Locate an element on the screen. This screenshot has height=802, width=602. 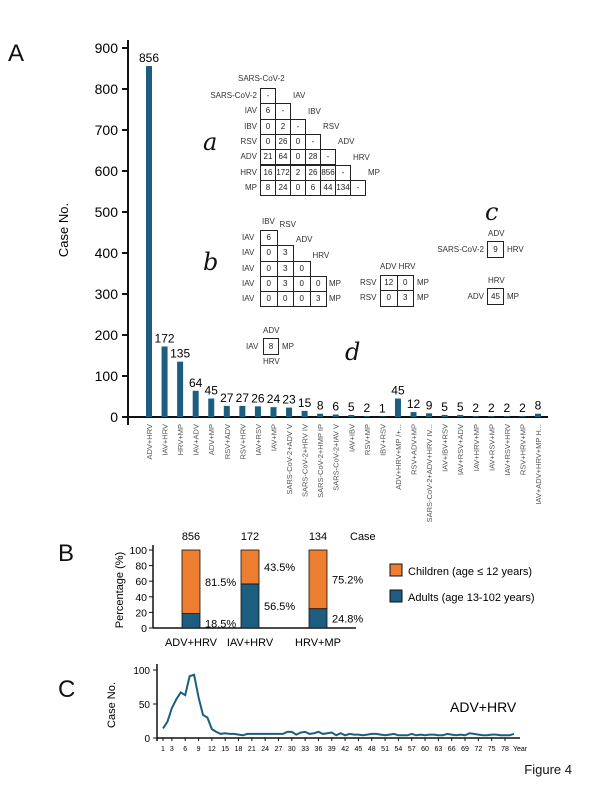
matrix-row-label: MP is located at coordinates (251, 187).